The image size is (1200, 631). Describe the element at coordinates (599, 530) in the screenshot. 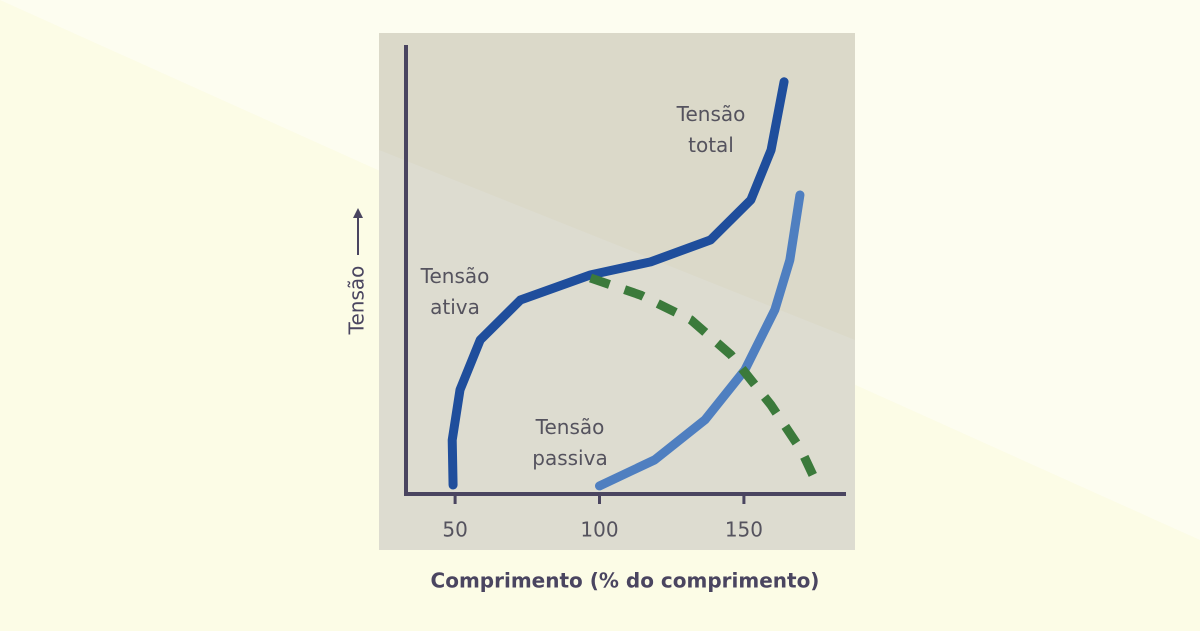

I see `x-tick-label: 100` at that location.